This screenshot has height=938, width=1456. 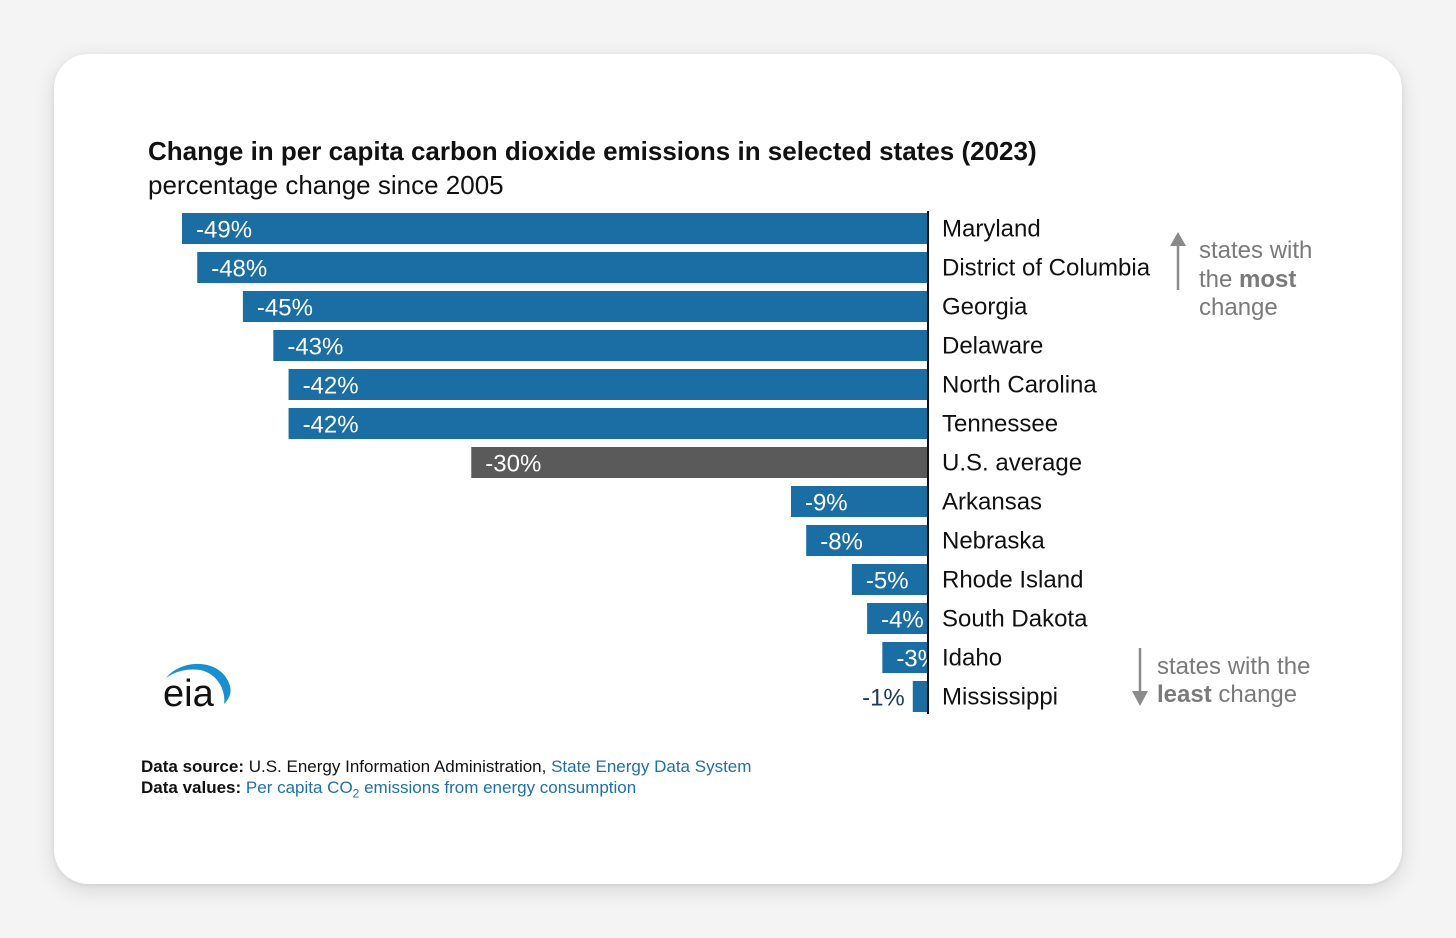 What do you see at coordinates (285, 308) in the screenshot?
I see `bar-value-label-2: -45%` at bounding box center [285, 308].